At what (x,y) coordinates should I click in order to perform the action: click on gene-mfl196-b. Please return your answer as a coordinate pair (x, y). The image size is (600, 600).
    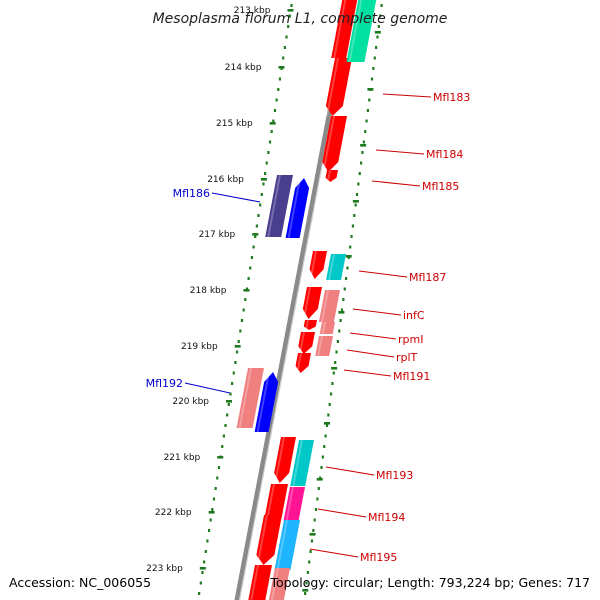
    Looking at the image, I should click on (279, 584).